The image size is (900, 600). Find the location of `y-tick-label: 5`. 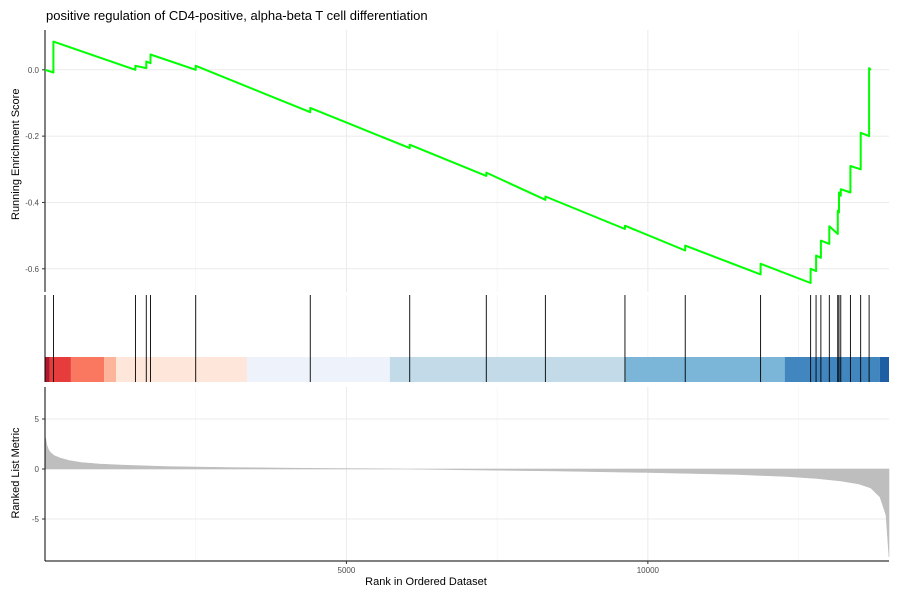

y-tick-label: 5 is located at coordinates (37, 419).